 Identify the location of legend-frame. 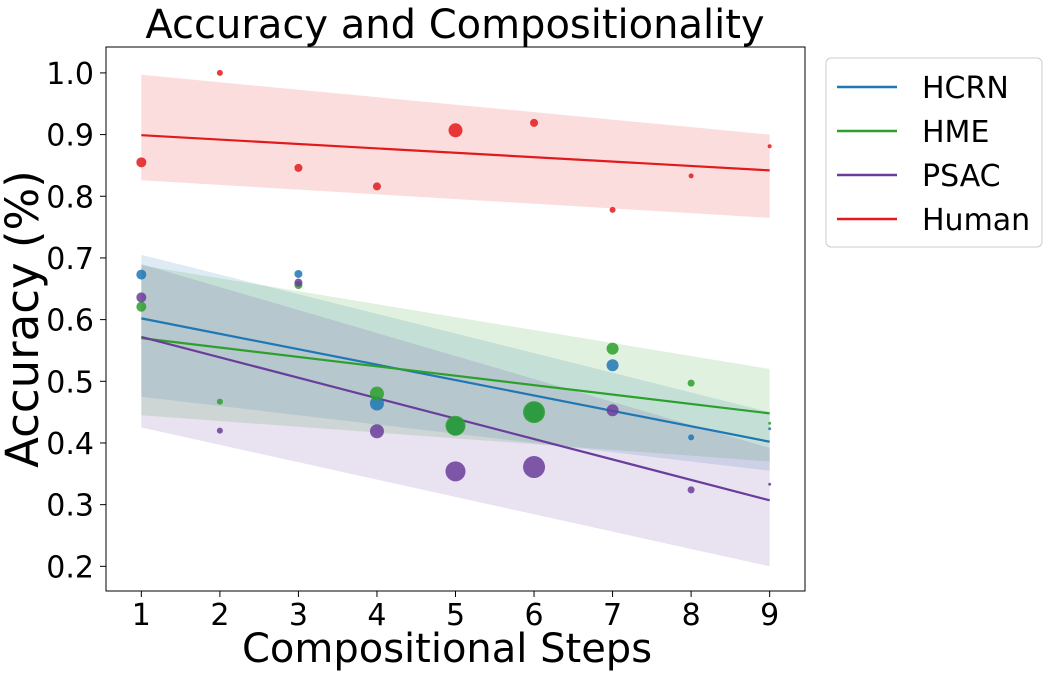
(934, 152).